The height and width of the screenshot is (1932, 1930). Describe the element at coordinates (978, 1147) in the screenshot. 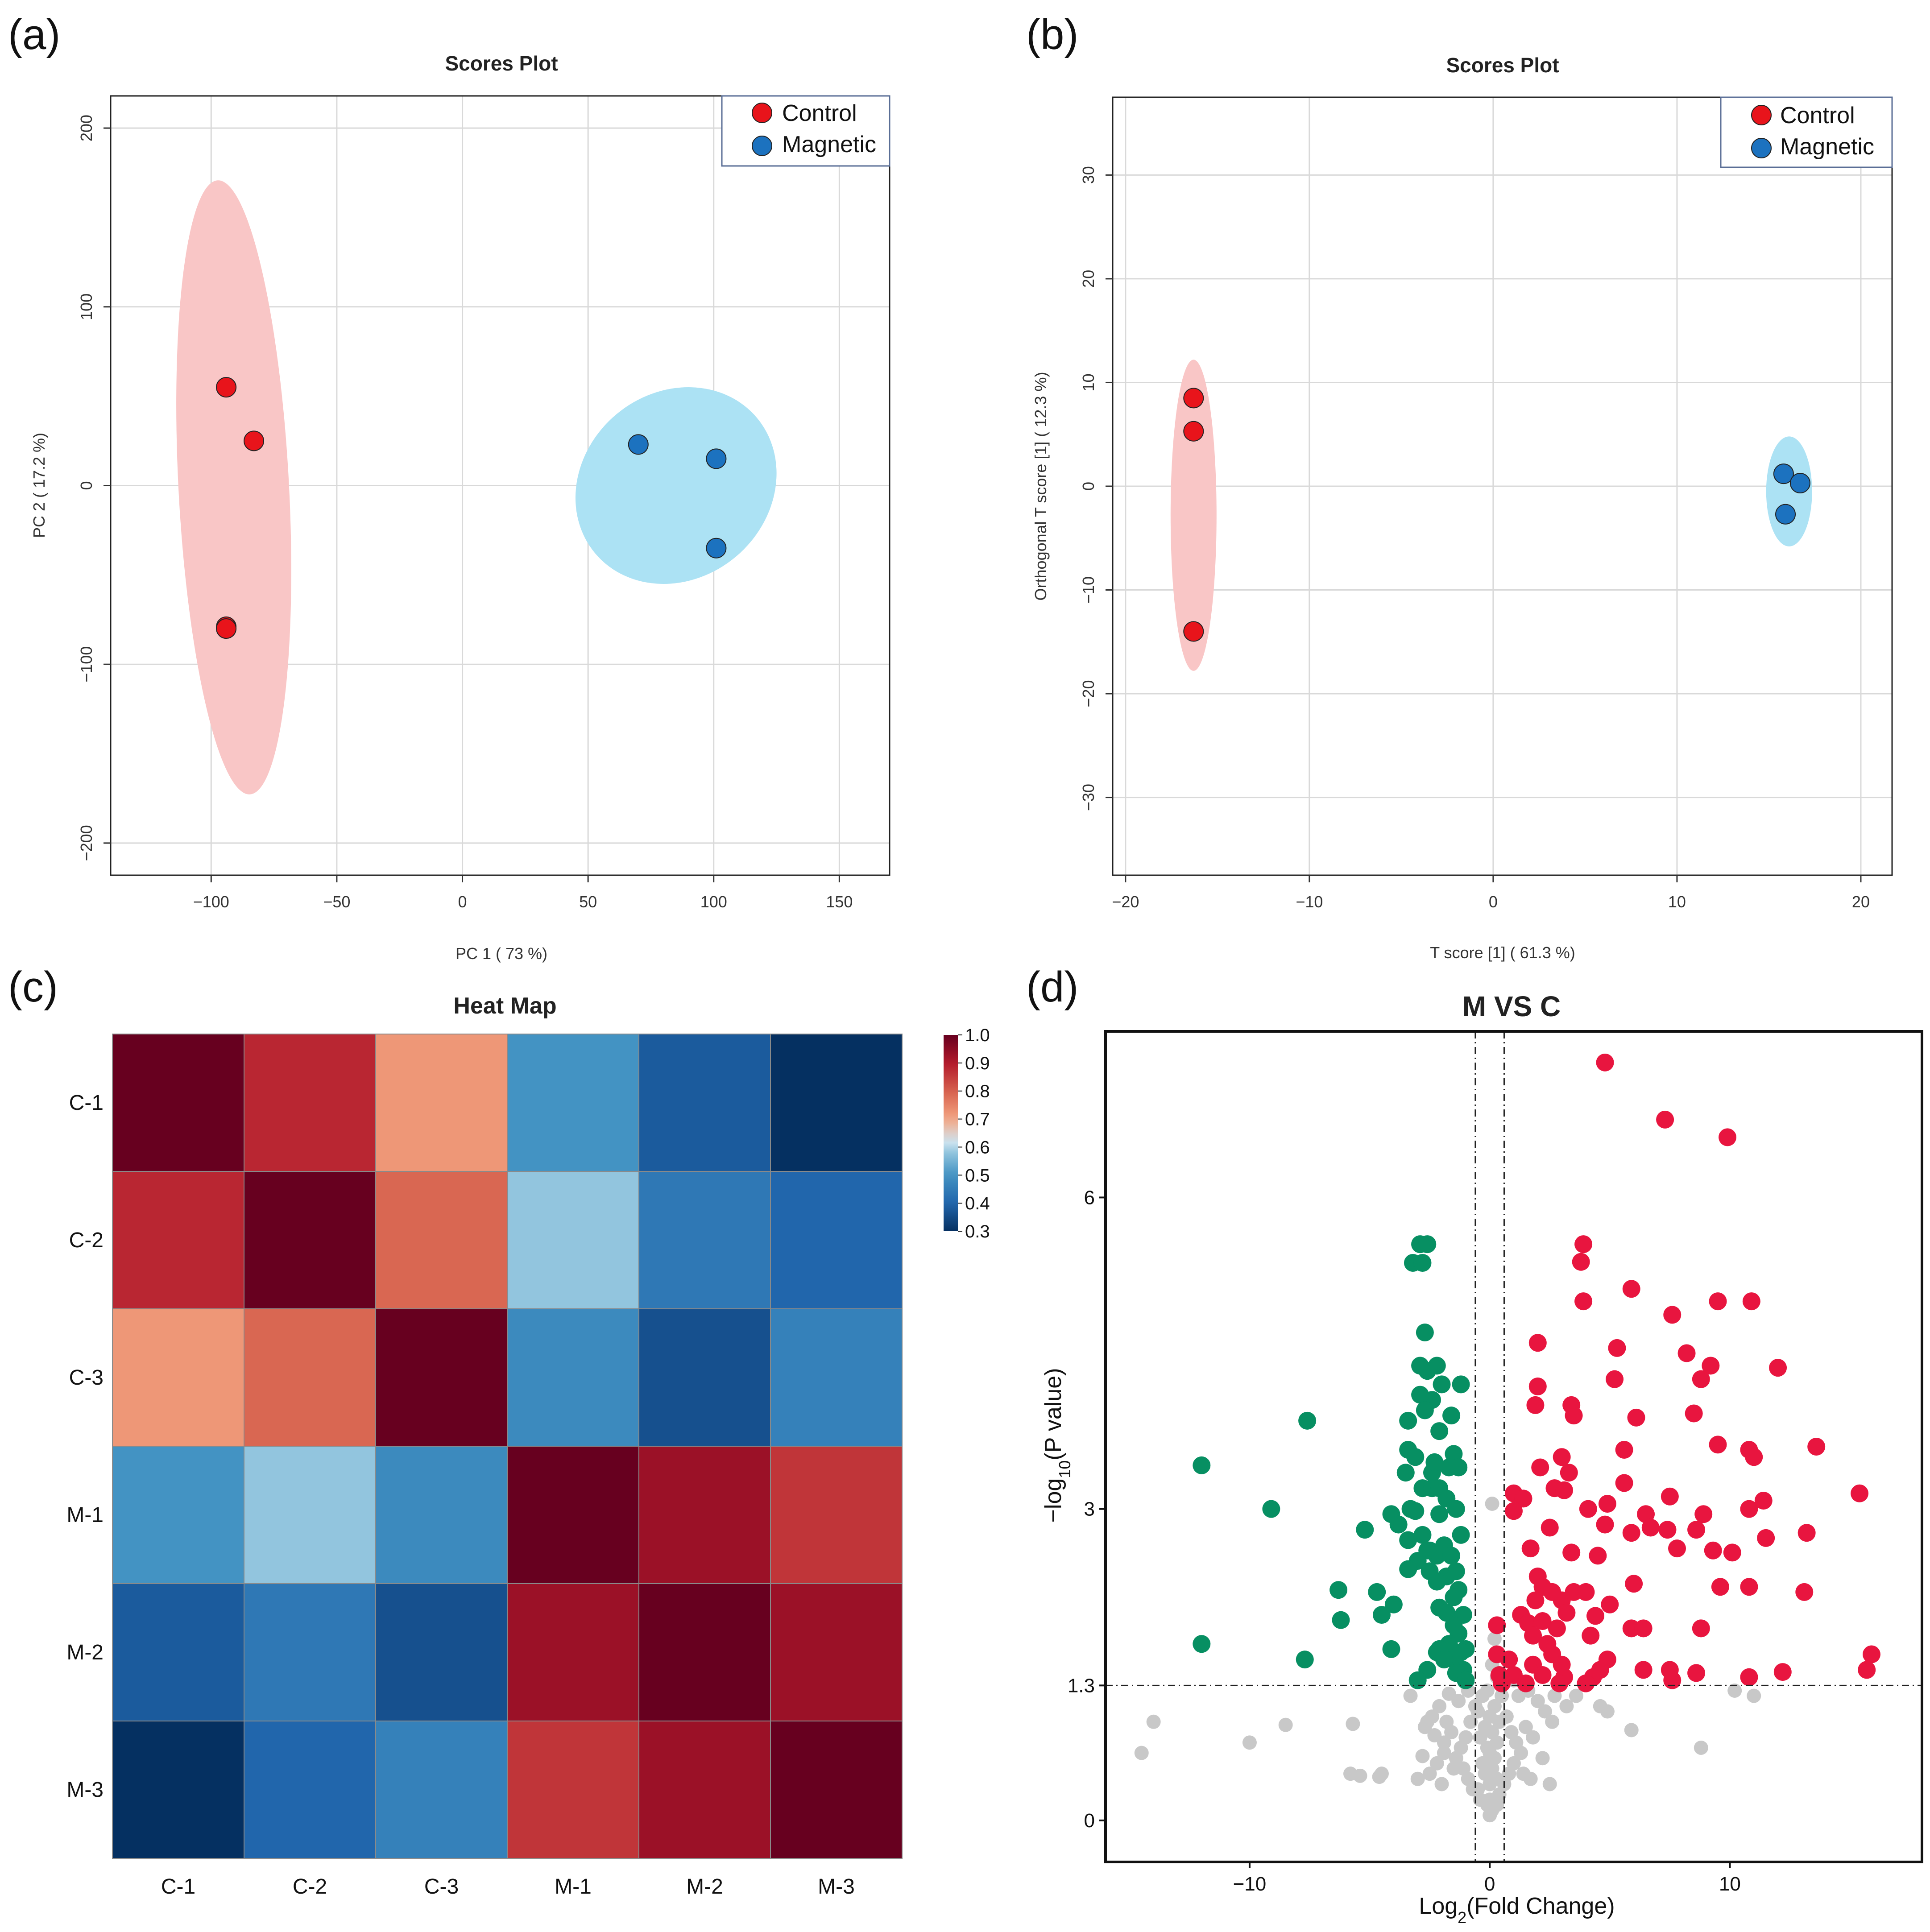

I see `colorbar-tick-label: 0.6` at that location.